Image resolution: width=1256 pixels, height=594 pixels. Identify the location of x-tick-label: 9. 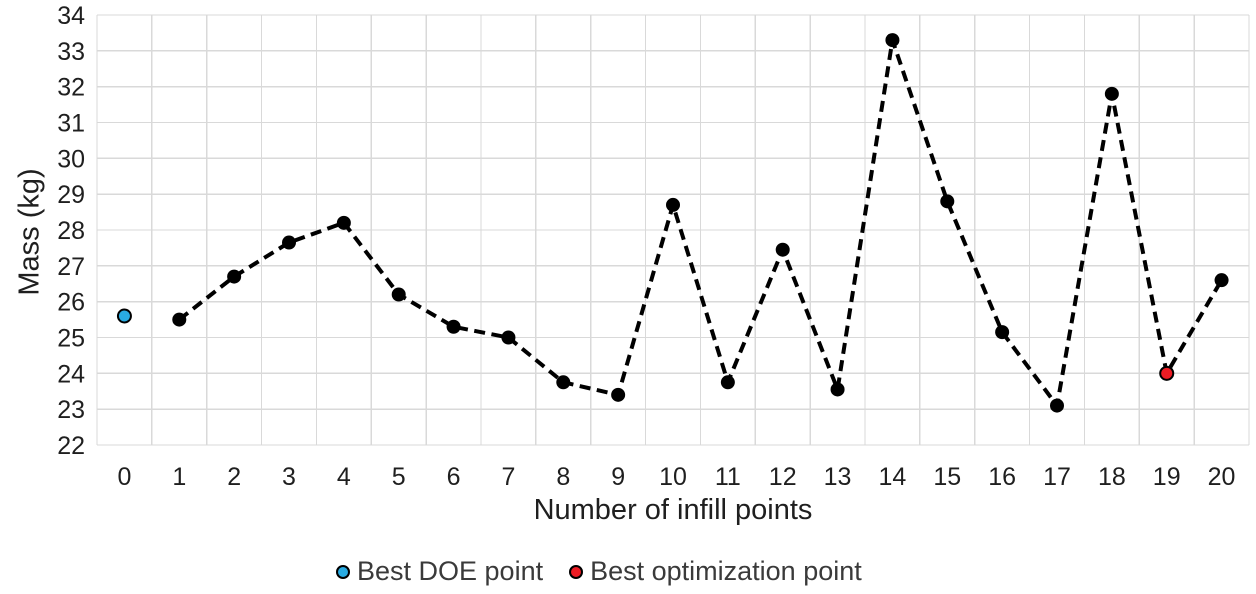
(618, 477).